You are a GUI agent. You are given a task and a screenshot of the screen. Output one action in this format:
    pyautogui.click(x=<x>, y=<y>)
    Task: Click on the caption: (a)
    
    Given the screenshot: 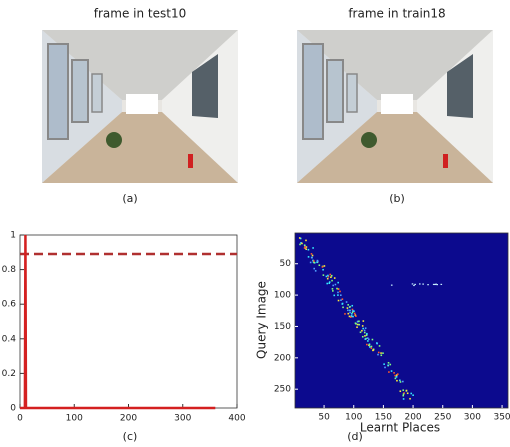 What is the action you would take?
    pyautogui.click(x=129, y=198)
    